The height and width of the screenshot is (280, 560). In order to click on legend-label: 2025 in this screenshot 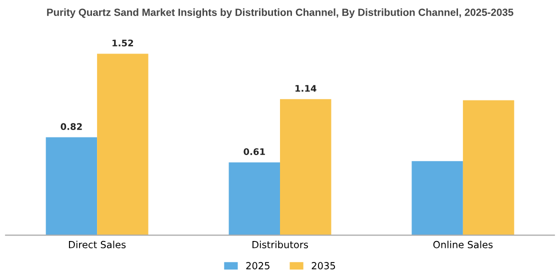, I will do `click(258, 266)`.